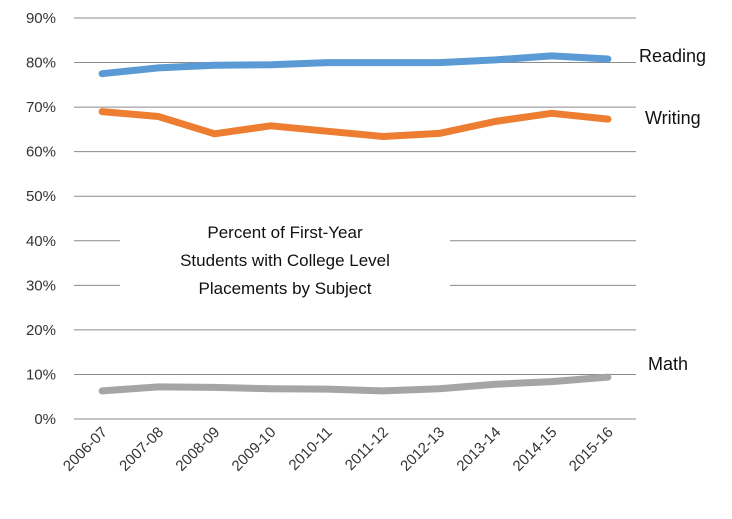  Describe the element at coordinates (672, 56) in the screenshot. I see `series-label-reading: Reading` at that location.